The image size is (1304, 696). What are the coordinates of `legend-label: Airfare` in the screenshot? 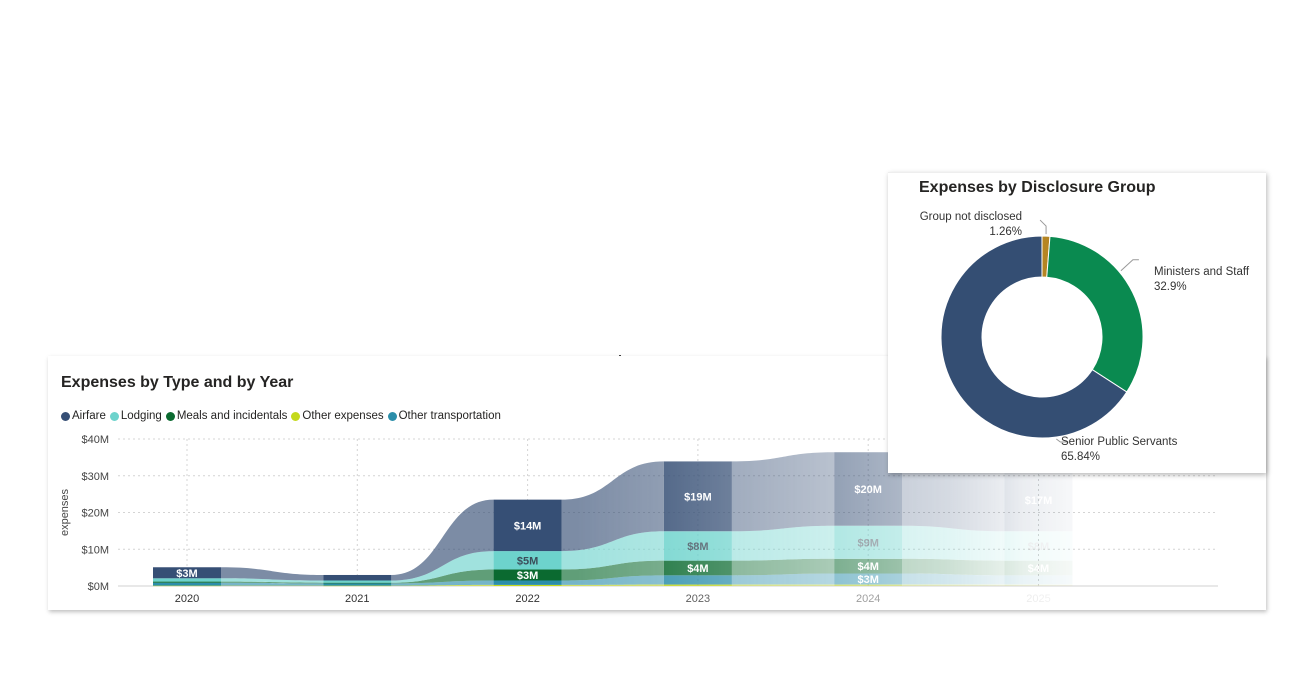 It's located at (89, 416).